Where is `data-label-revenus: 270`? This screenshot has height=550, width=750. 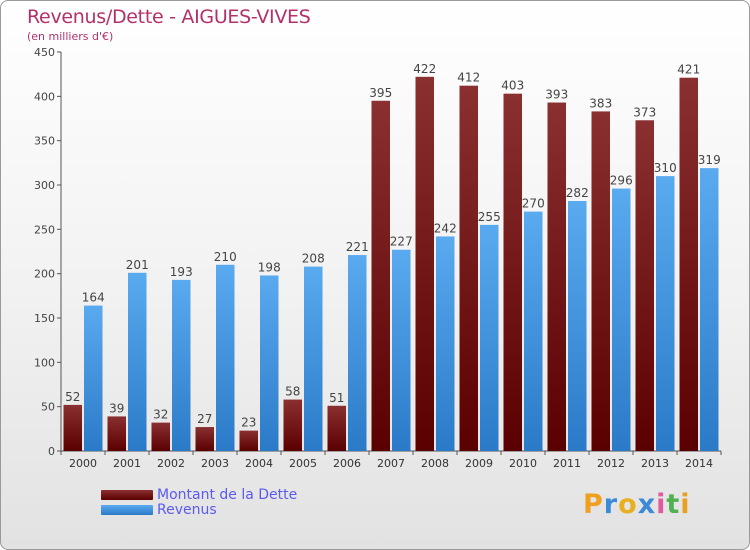
data-label-revenus: 270 is located at coordinates (533, 204).